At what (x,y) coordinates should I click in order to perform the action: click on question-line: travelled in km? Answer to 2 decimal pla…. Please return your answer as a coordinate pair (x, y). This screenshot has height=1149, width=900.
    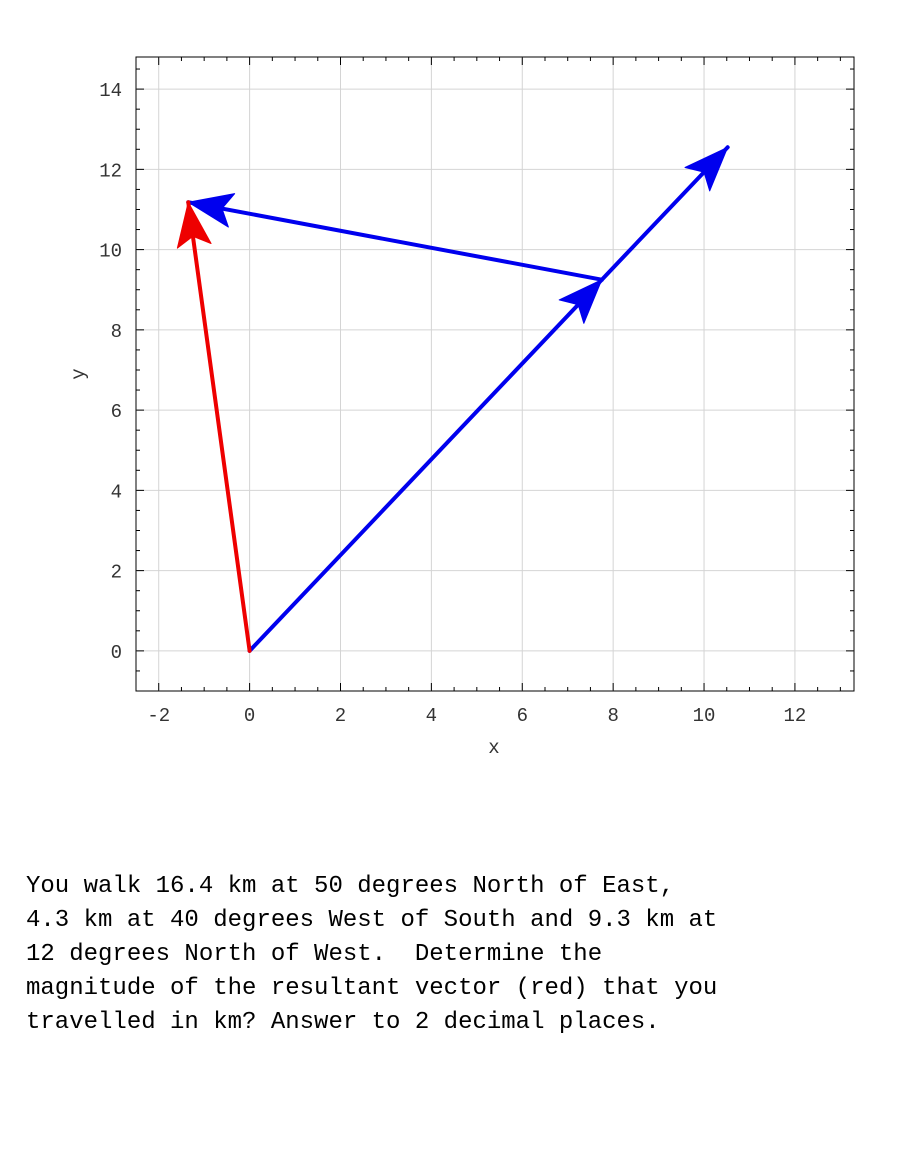
    Looking at the image, I should click on (343, 1022).